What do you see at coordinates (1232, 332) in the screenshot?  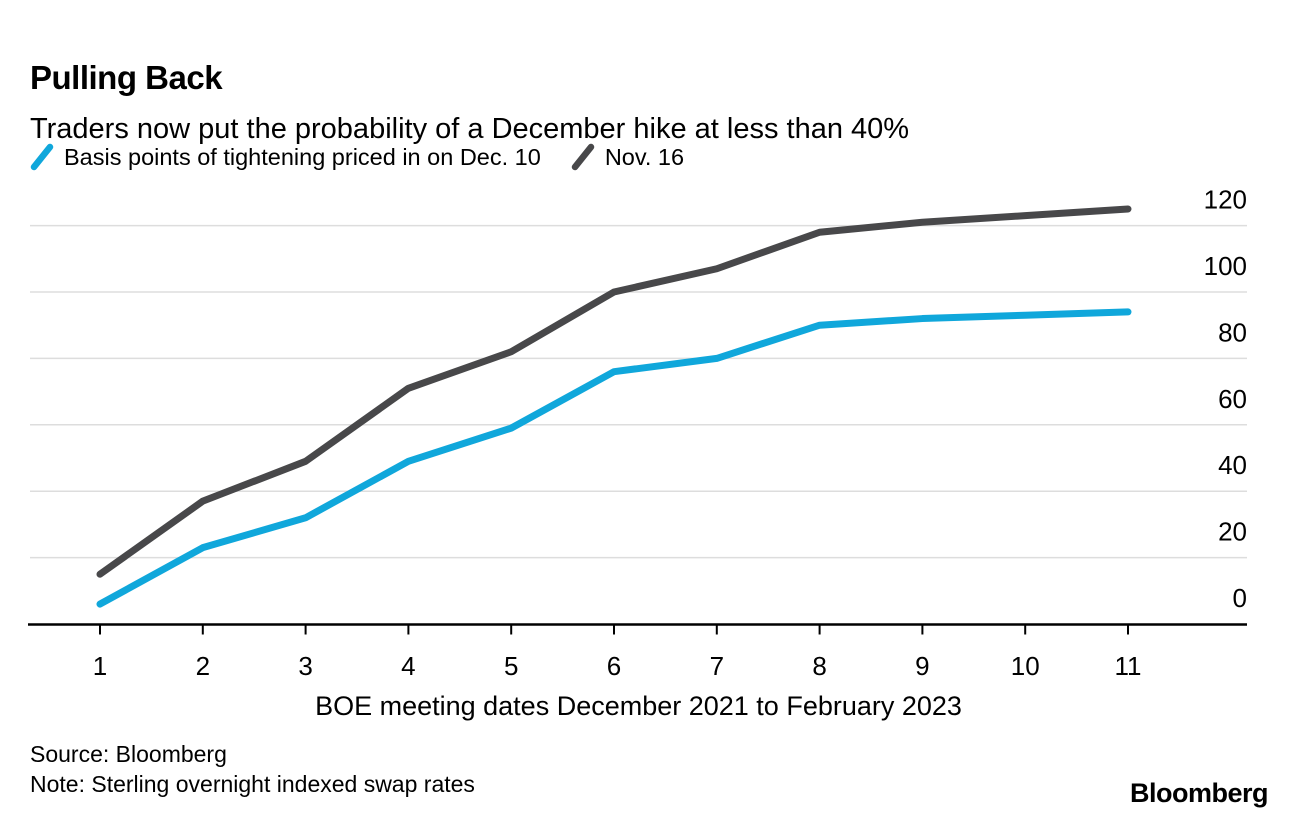 I see `y-axis-tick-label: 80` at bounding box center [1232, 332].